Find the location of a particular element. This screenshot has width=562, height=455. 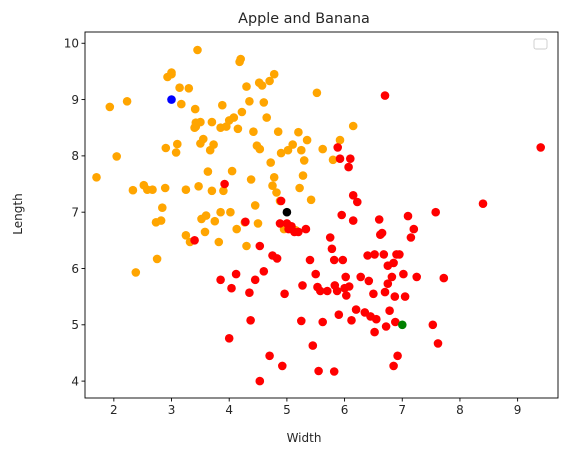

y-tick-label: 4 is located at coordinates (75, 381).